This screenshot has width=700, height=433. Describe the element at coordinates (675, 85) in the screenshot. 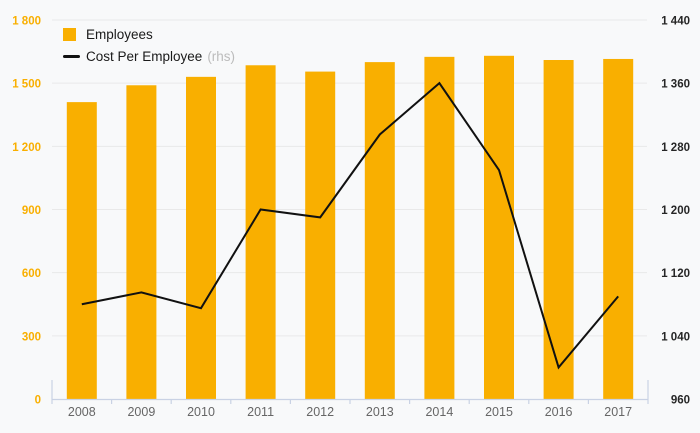

I see `right-axis-tick-label: 1 360` at that location.